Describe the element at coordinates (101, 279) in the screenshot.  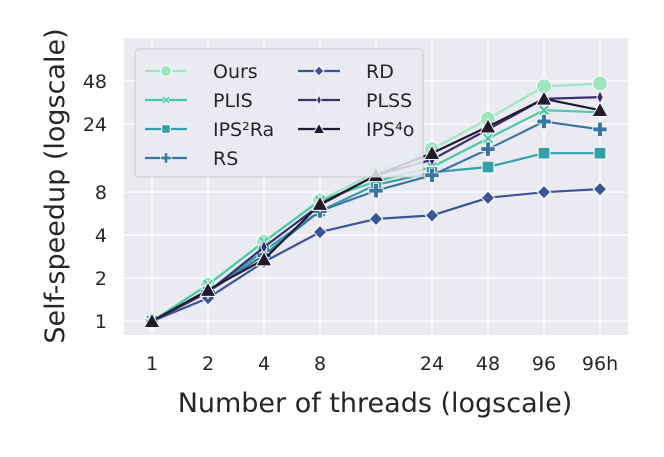
I see `y-tick-label: 2` at that location.